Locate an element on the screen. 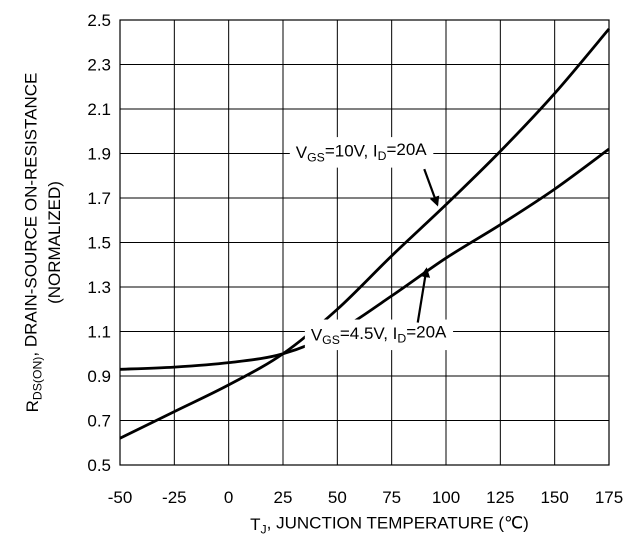 The height and width of the screenshot is (537, 628). text-part: =4.5V, I is located at coordinates (369, 333).